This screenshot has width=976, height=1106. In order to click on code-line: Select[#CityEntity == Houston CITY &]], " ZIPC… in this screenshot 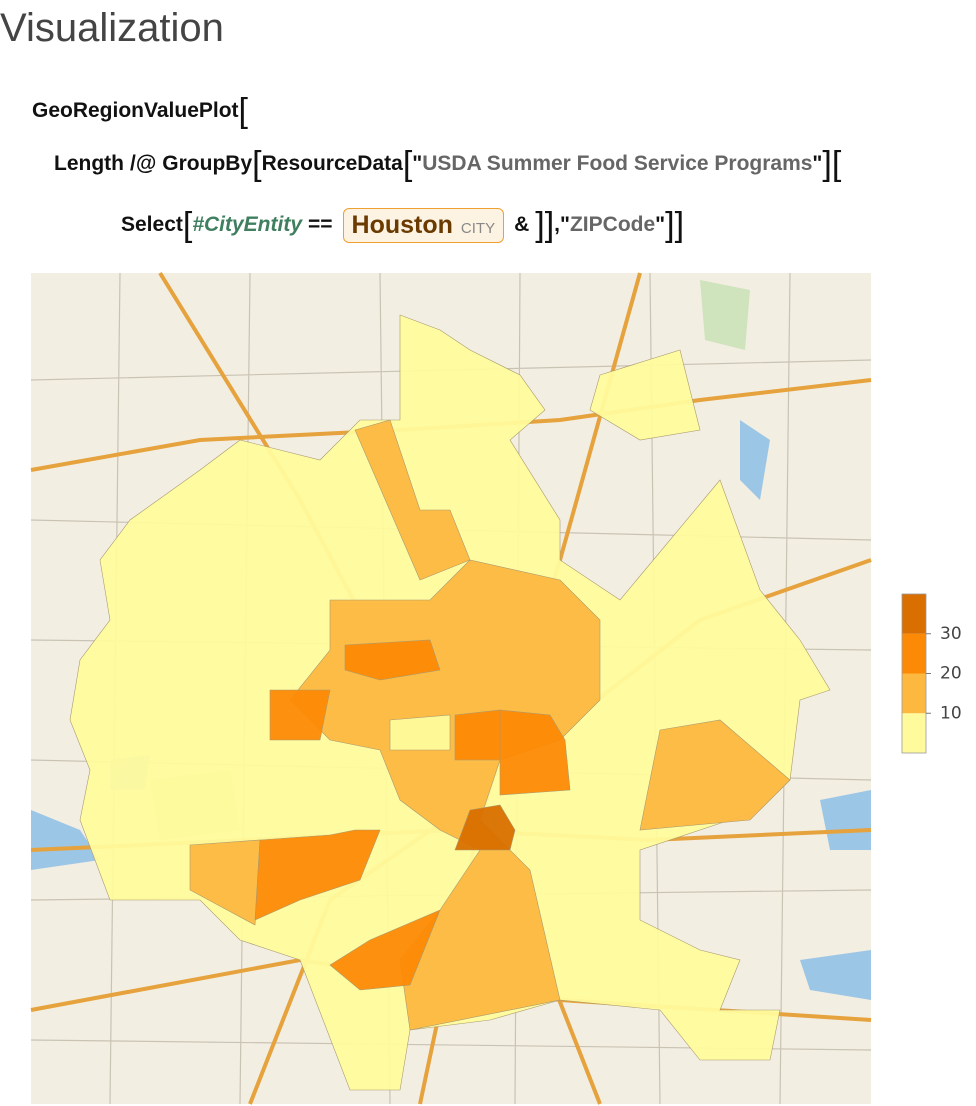, I will do `click(402, 225)`.